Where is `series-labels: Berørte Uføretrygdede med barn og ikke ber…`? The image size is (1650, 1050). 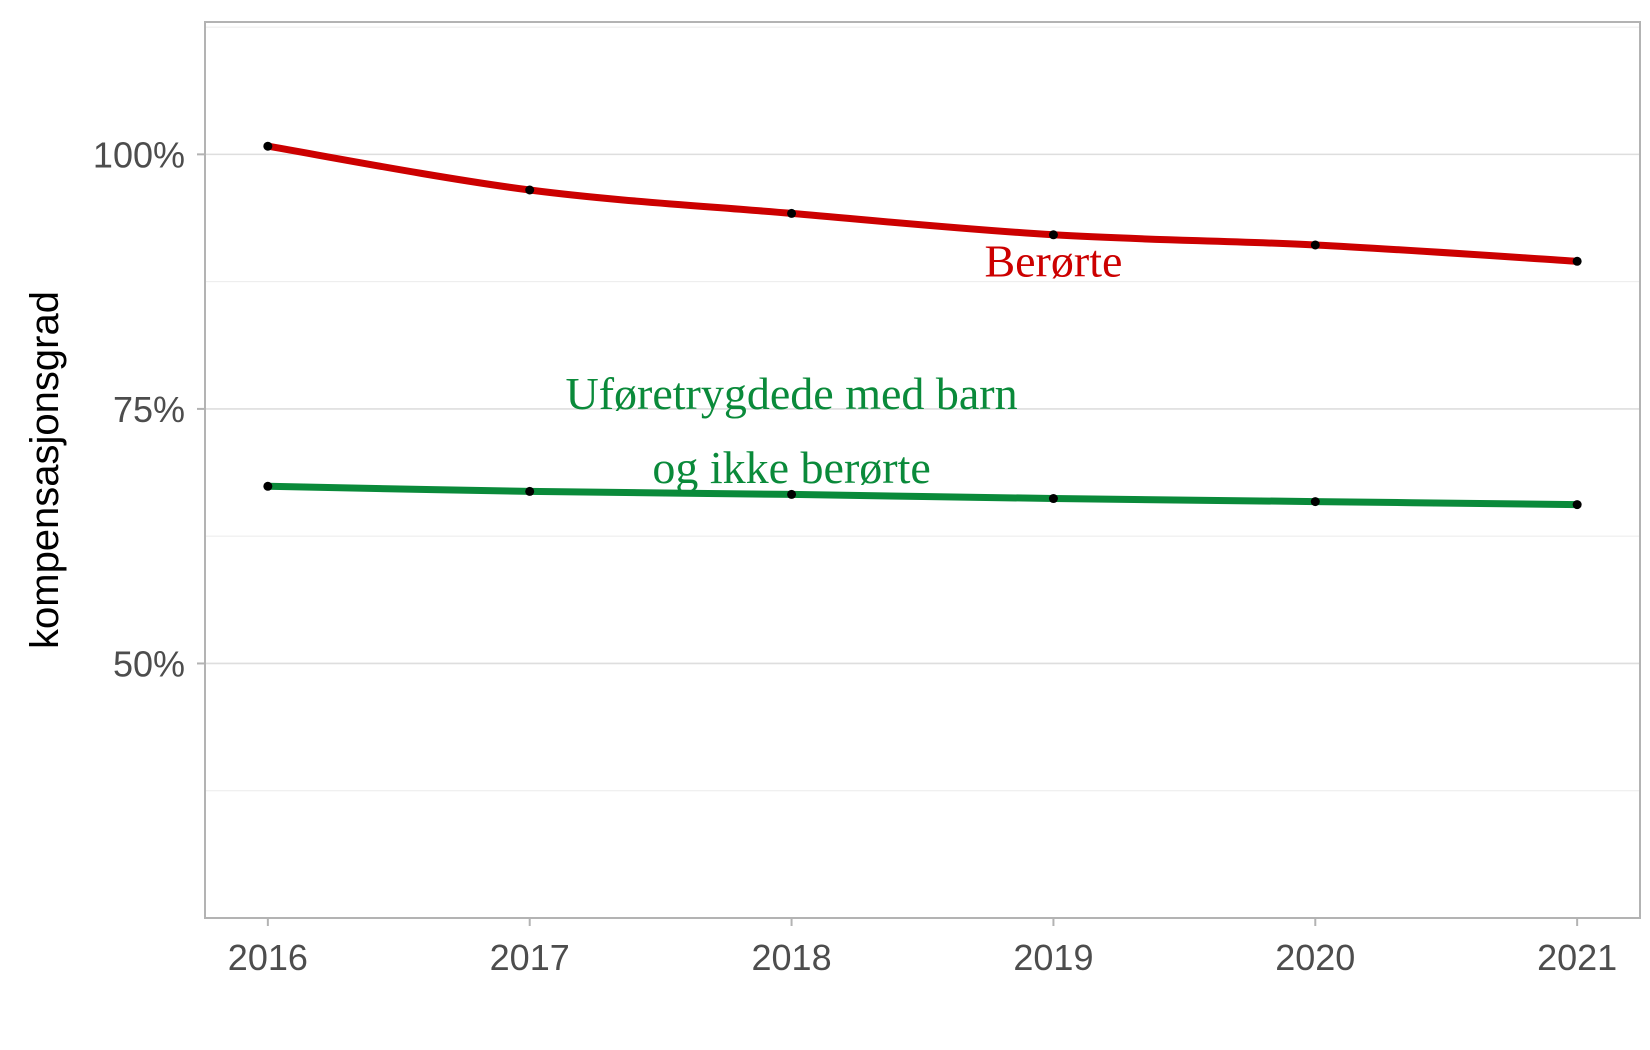 series-labels: Berørte Uføretrygdede med barn og ikke ber… is located at coordinates (843, 364).